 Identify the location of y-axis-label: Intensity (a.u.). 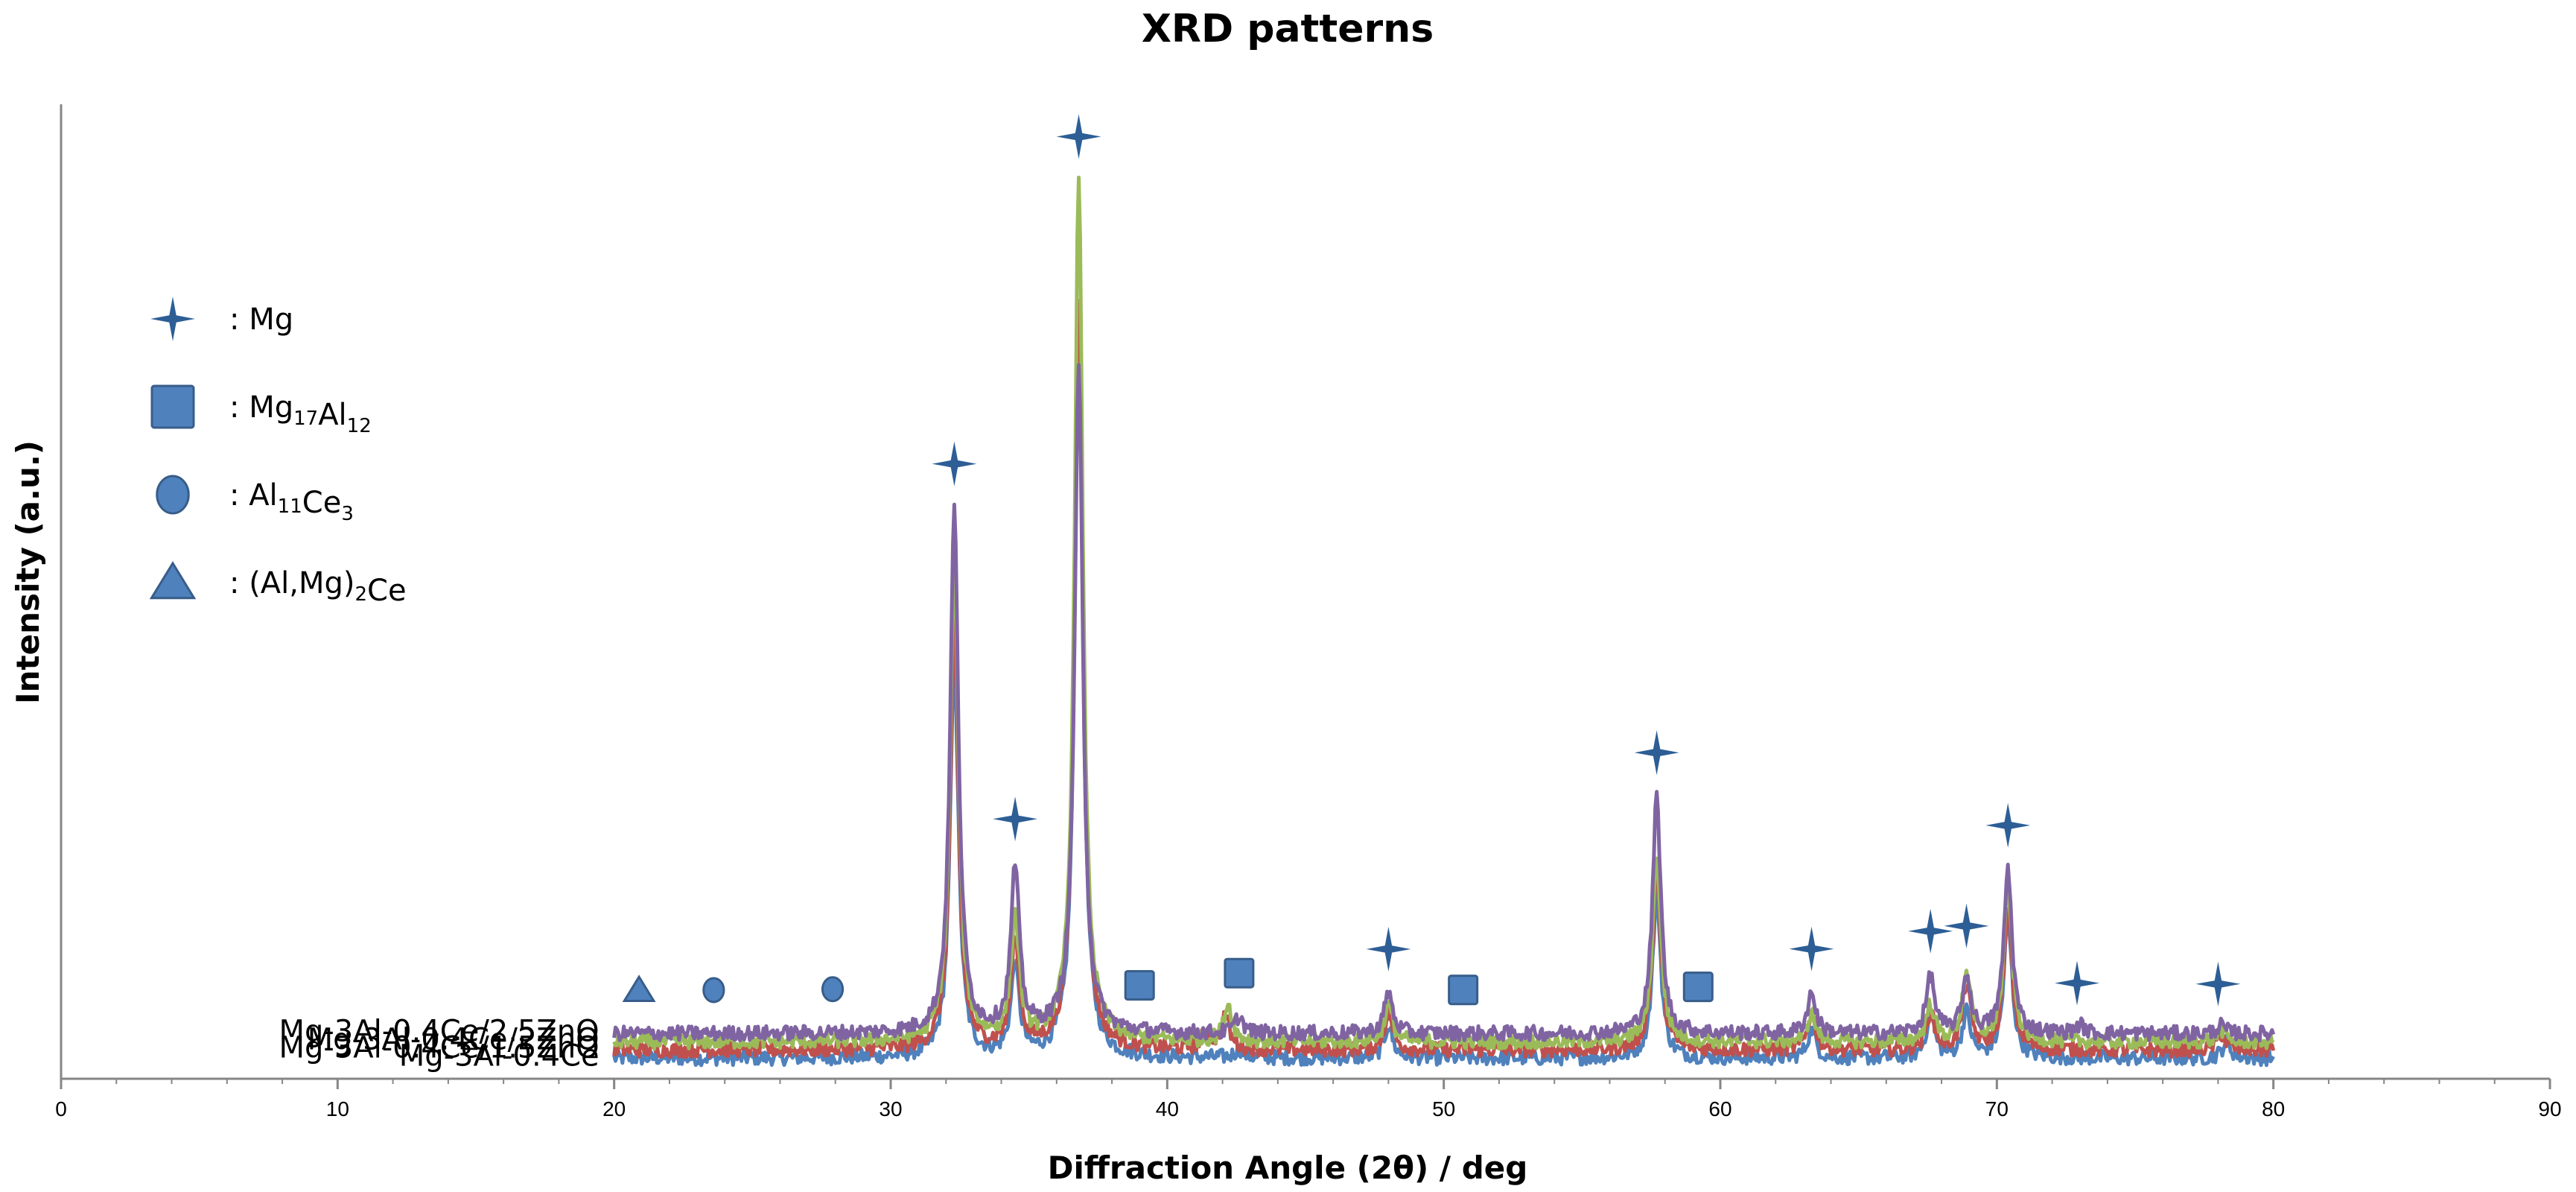
(28, 572).